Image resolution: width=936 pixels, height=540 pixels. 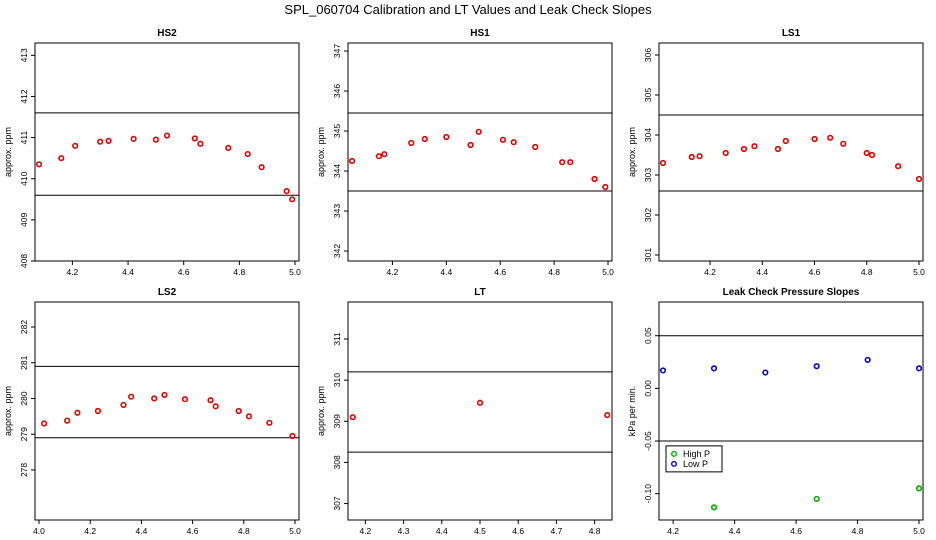 I want to click on y-tick-label: 343, so click(x=337, y=211).